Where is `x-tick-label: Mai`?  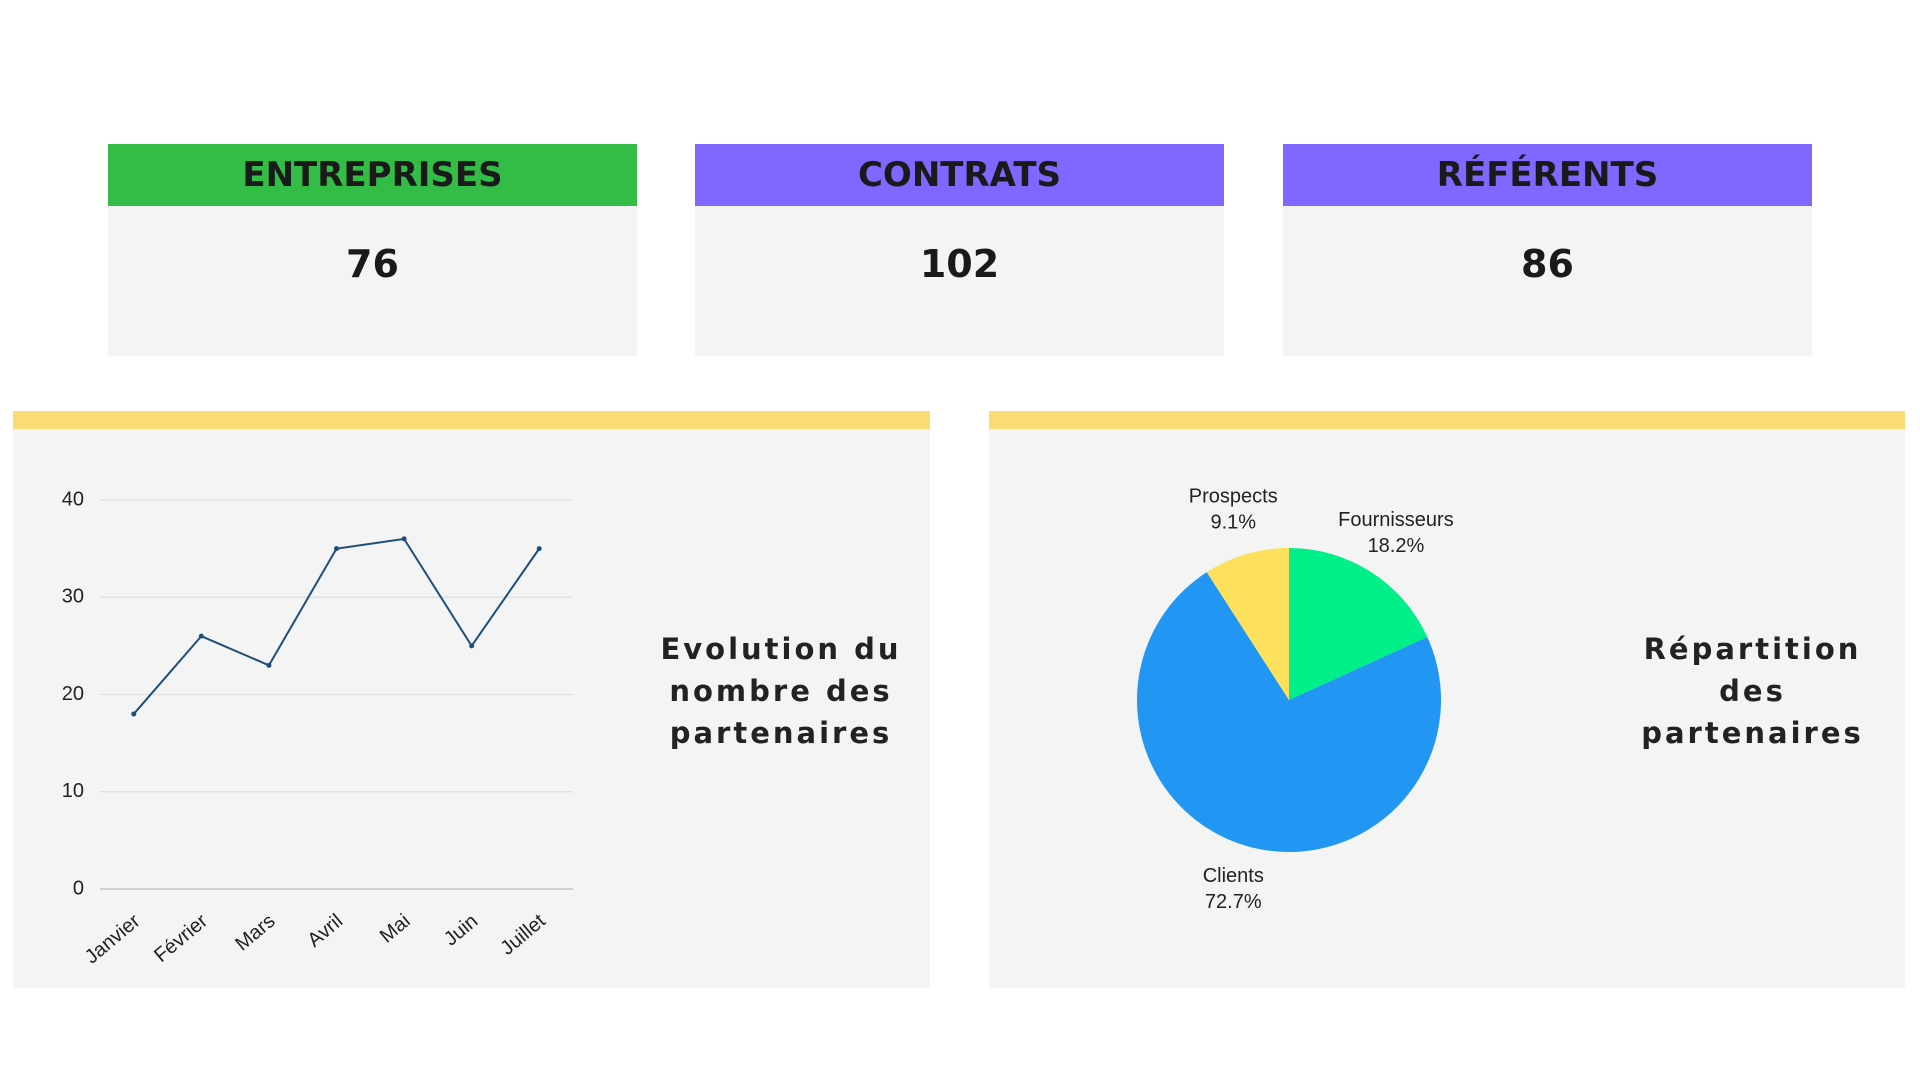 x-tick-label: Mai is located at coordinates (395, 929).